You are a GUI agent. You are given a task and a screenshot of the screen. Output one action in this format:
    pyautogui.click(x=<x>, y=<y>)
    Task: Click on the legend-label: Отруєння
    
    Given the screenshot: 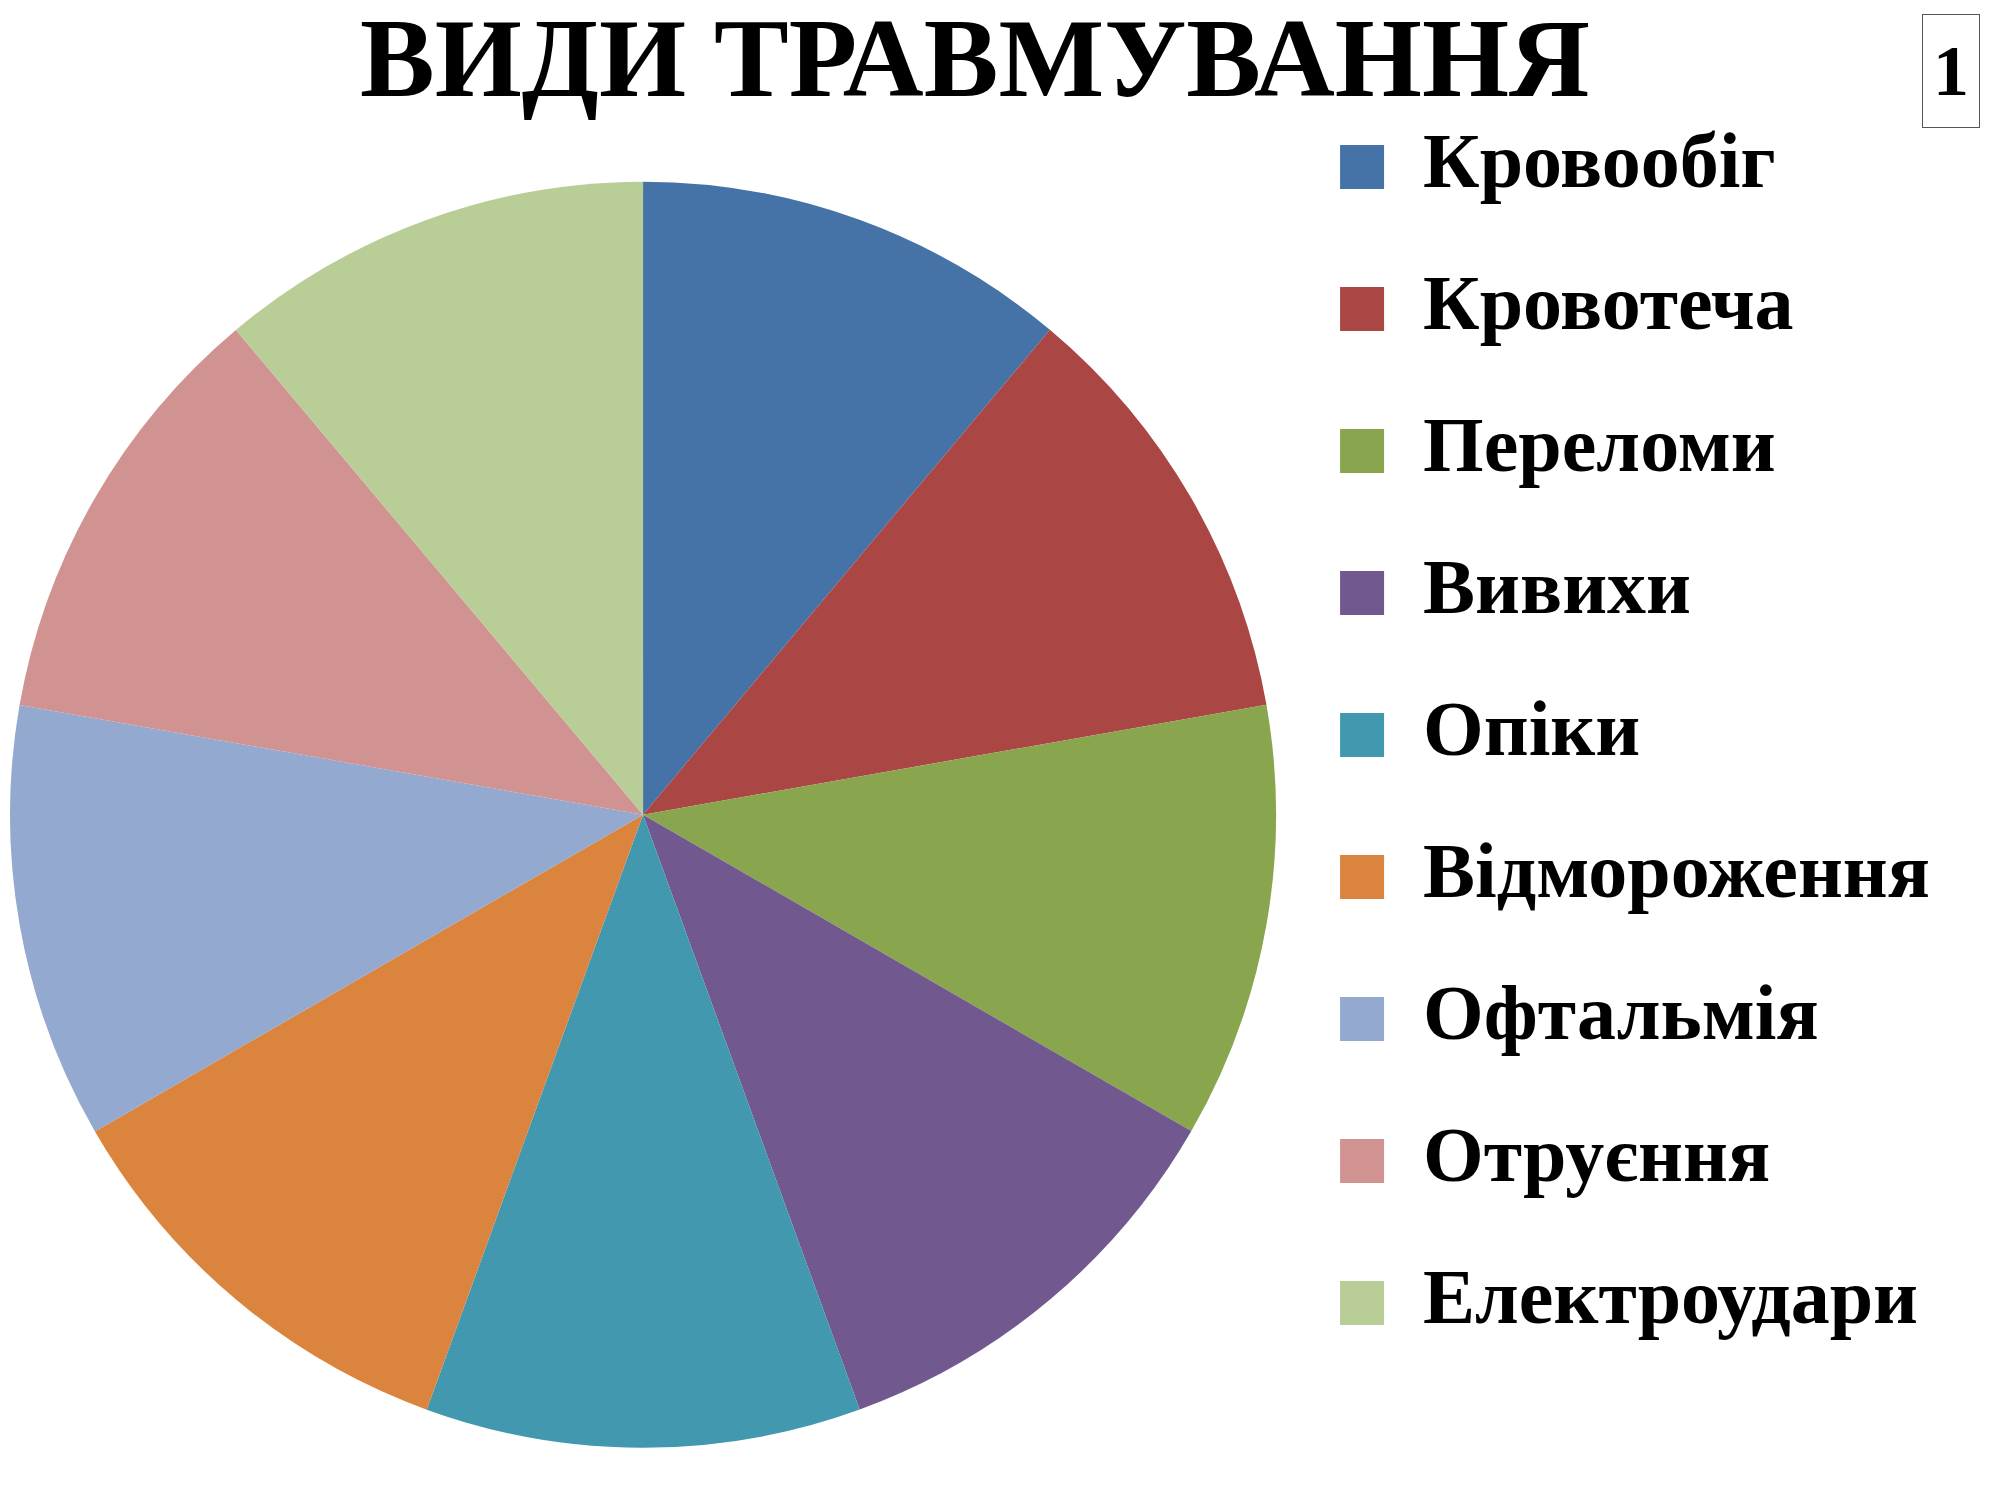 What is the action you would take?
    pyautogui.click(x=1597, y=1155)
    